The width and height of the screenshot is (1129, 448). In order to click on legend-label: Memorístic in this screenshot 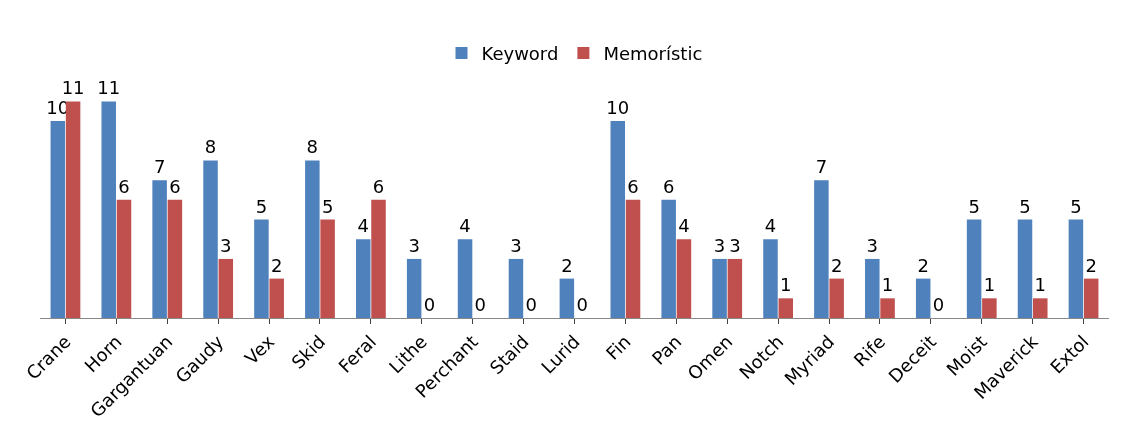, I will do `click(653, 53)`.